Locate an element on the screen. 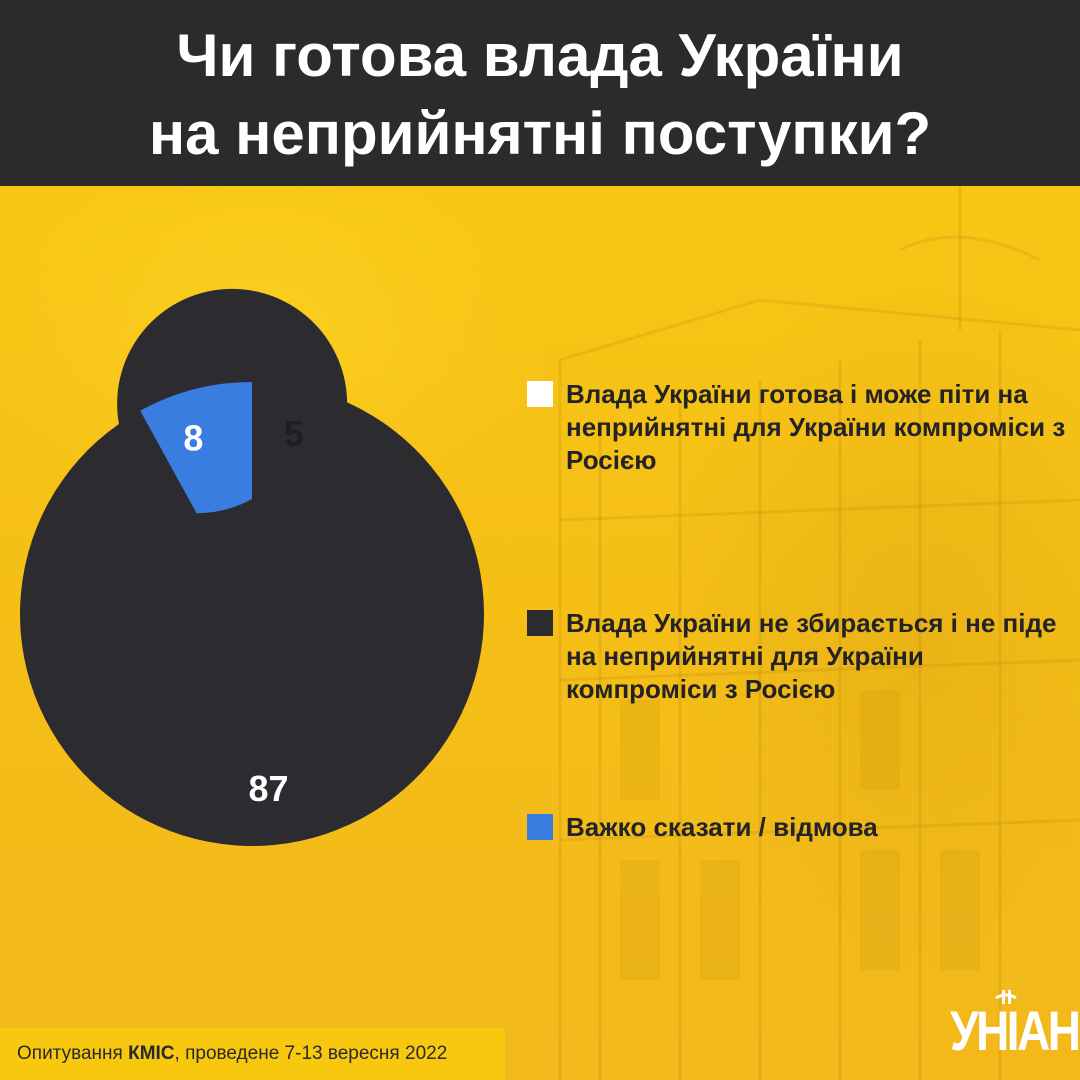 This screenshot has width=1080, height=1080. logo-mark-icon is located at coordinates (1006, 997).